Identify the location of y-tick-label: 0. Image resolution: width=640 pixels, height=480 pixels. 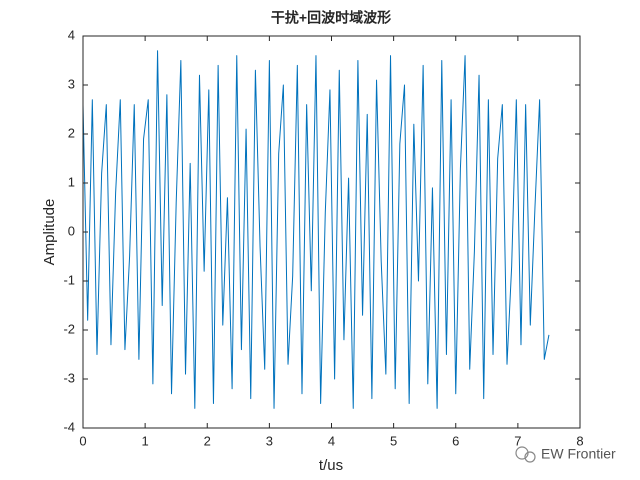
(71, 230).